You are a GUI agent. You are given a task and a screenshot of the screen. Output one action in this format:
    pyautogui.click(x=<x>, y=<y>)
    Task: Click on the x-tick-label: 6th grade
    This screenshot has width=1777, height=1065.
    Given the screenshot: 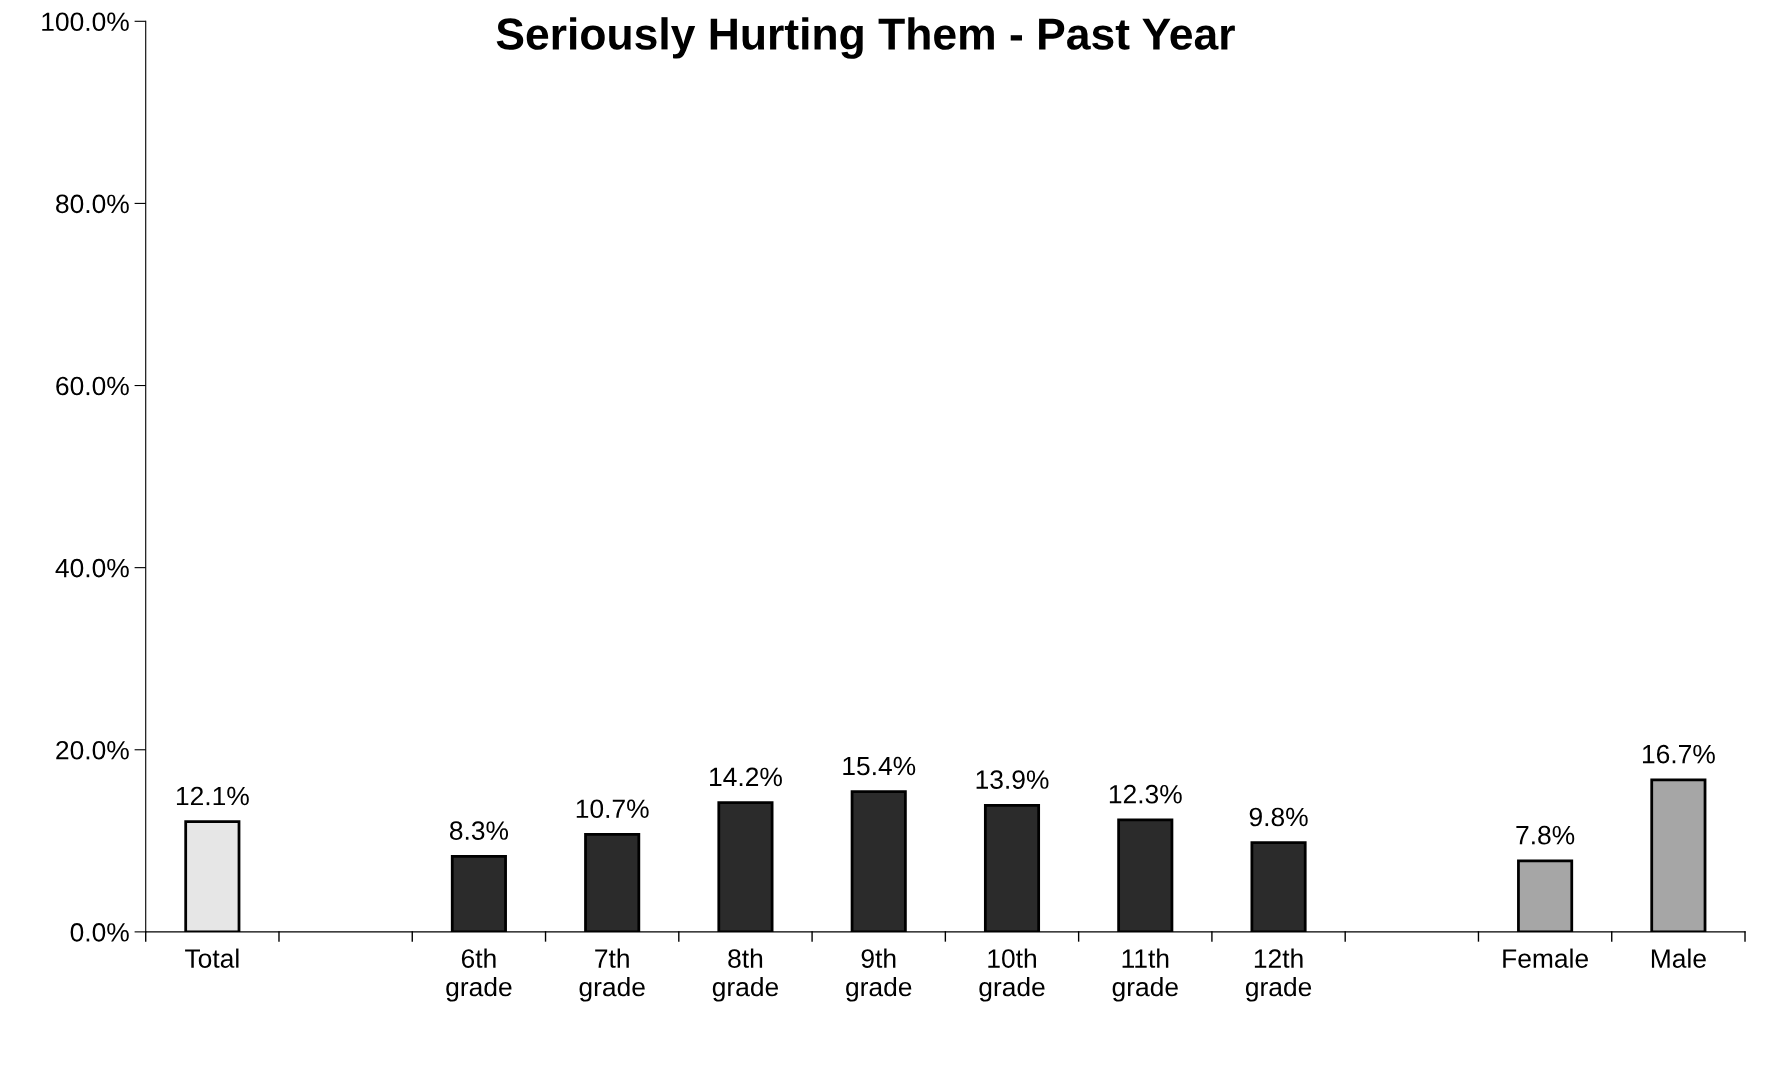 What is the action you would take?
    pyautogui.click(x=479, y=975)
    